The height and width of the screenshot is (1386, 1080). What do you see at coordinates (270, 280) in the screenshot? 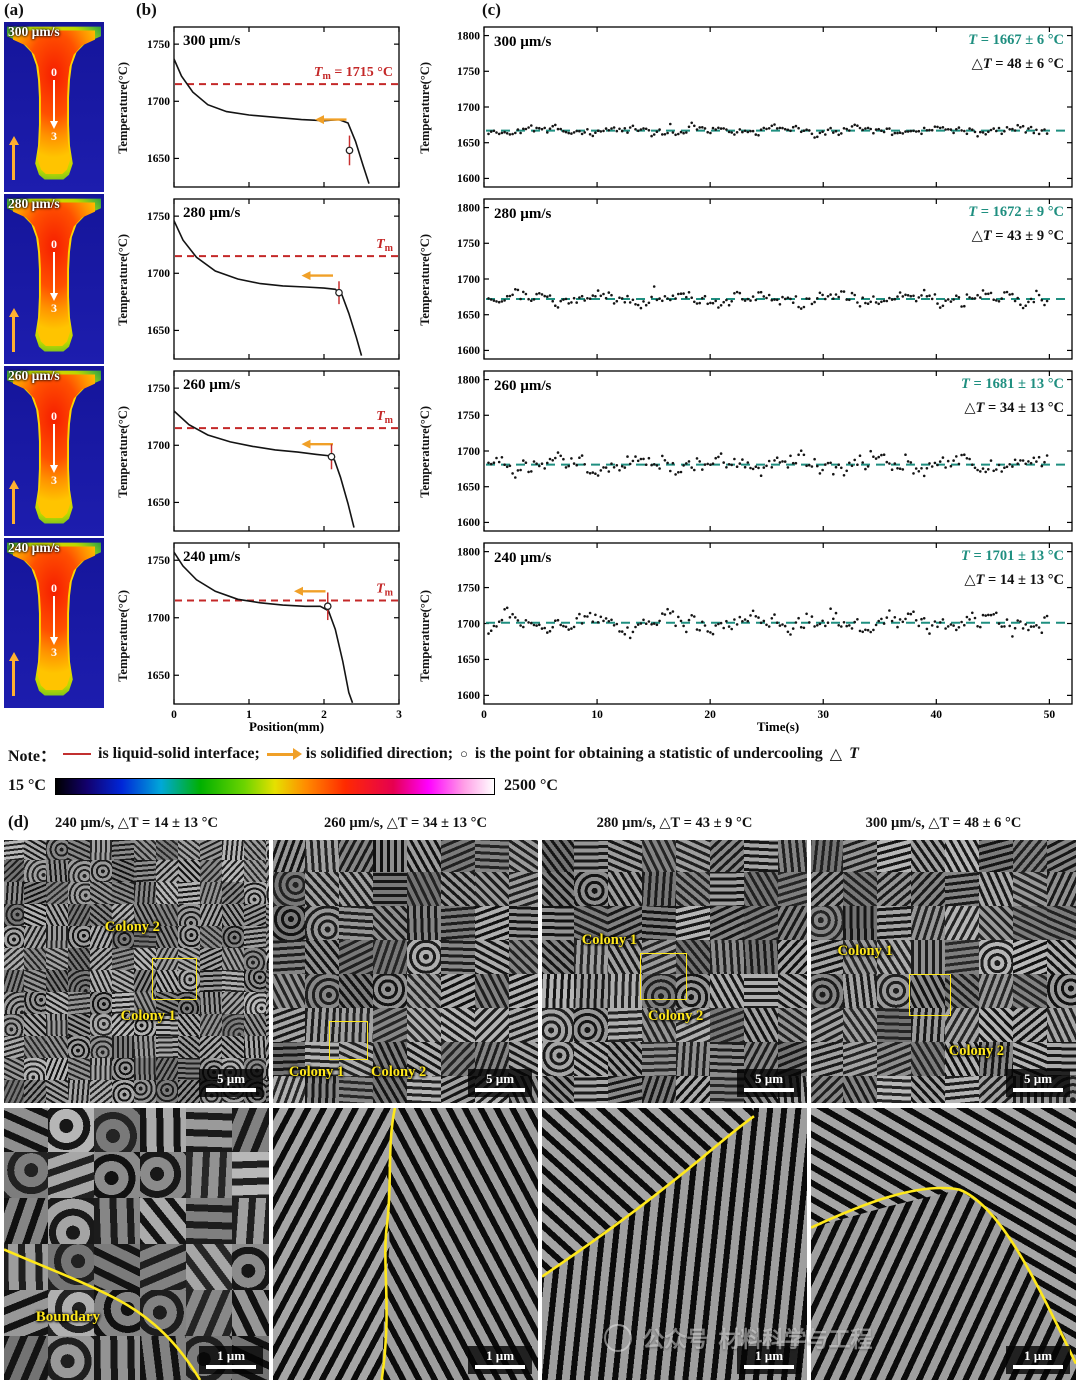
I see `b-chart-280: 1650 1700 1750 Tm 280 µm/s` at bounding box center [270, 280].